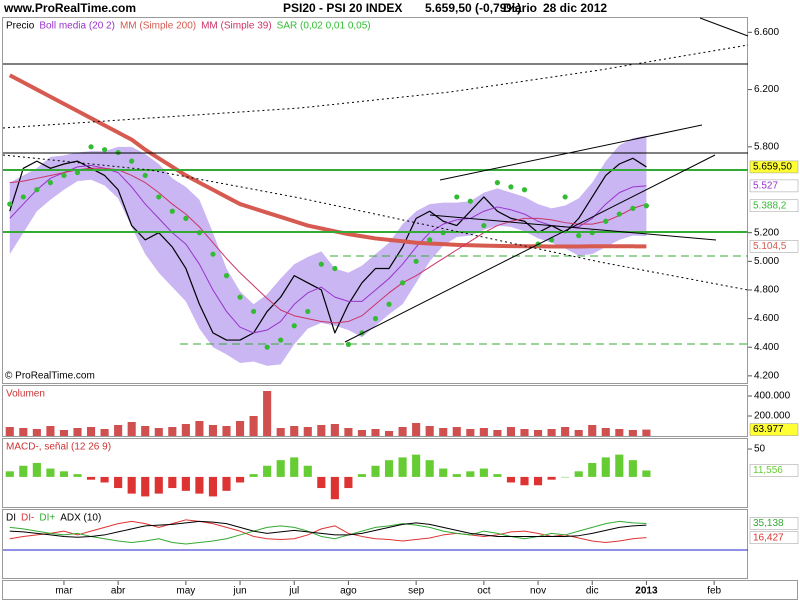 This screenshot has height=600, width=800. I want to click on legend-entry: DI-, so click(27, 518).